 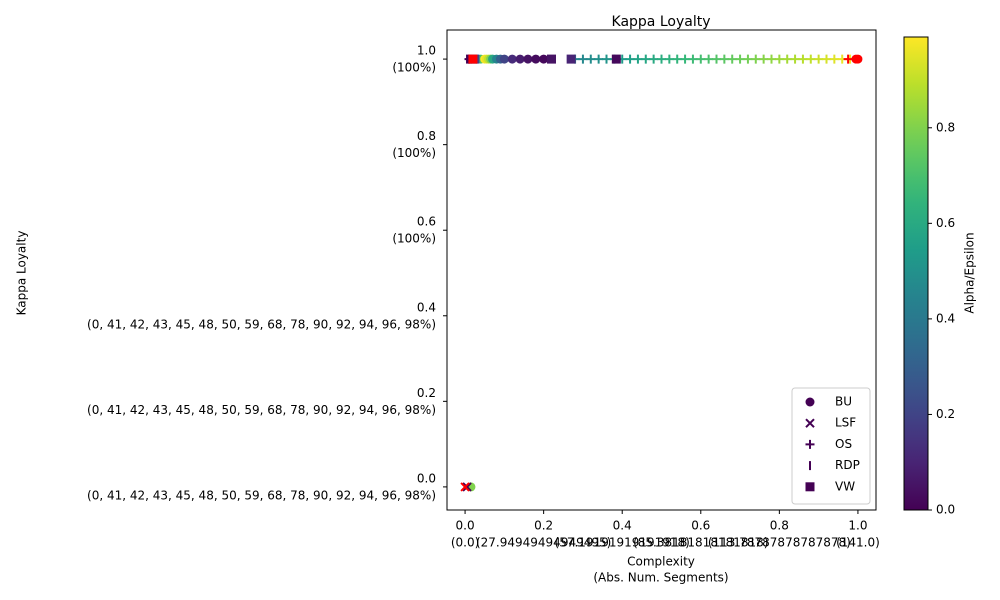 What do you see at coordinates (426, 51) in the screenshot?
I see `y-tick-label: 1.0` at bounding box center [426, 51].